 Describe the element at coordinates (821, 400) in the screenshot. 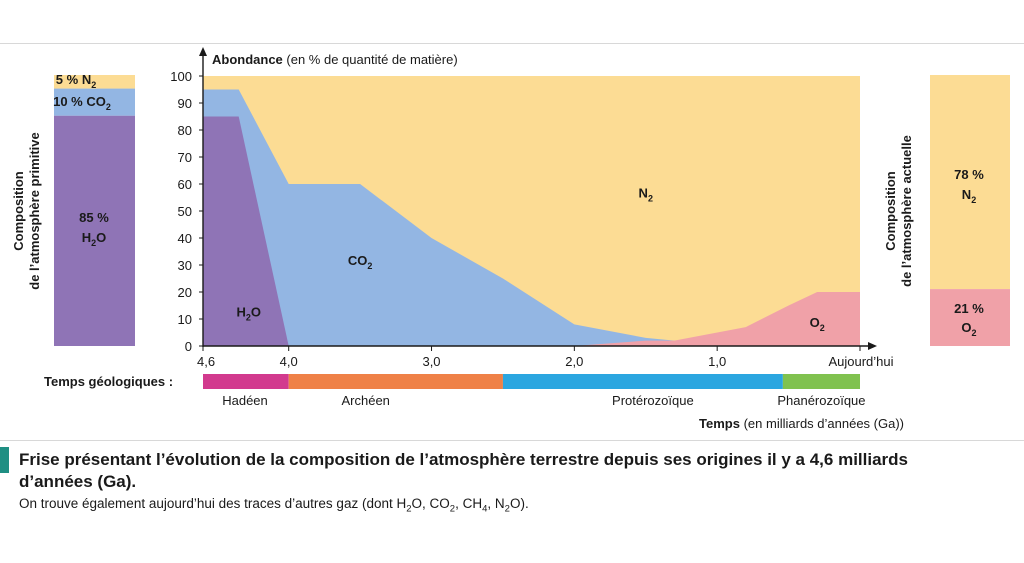

I see `eon-label-phanerozoique: Phanérozoïque` at that location.